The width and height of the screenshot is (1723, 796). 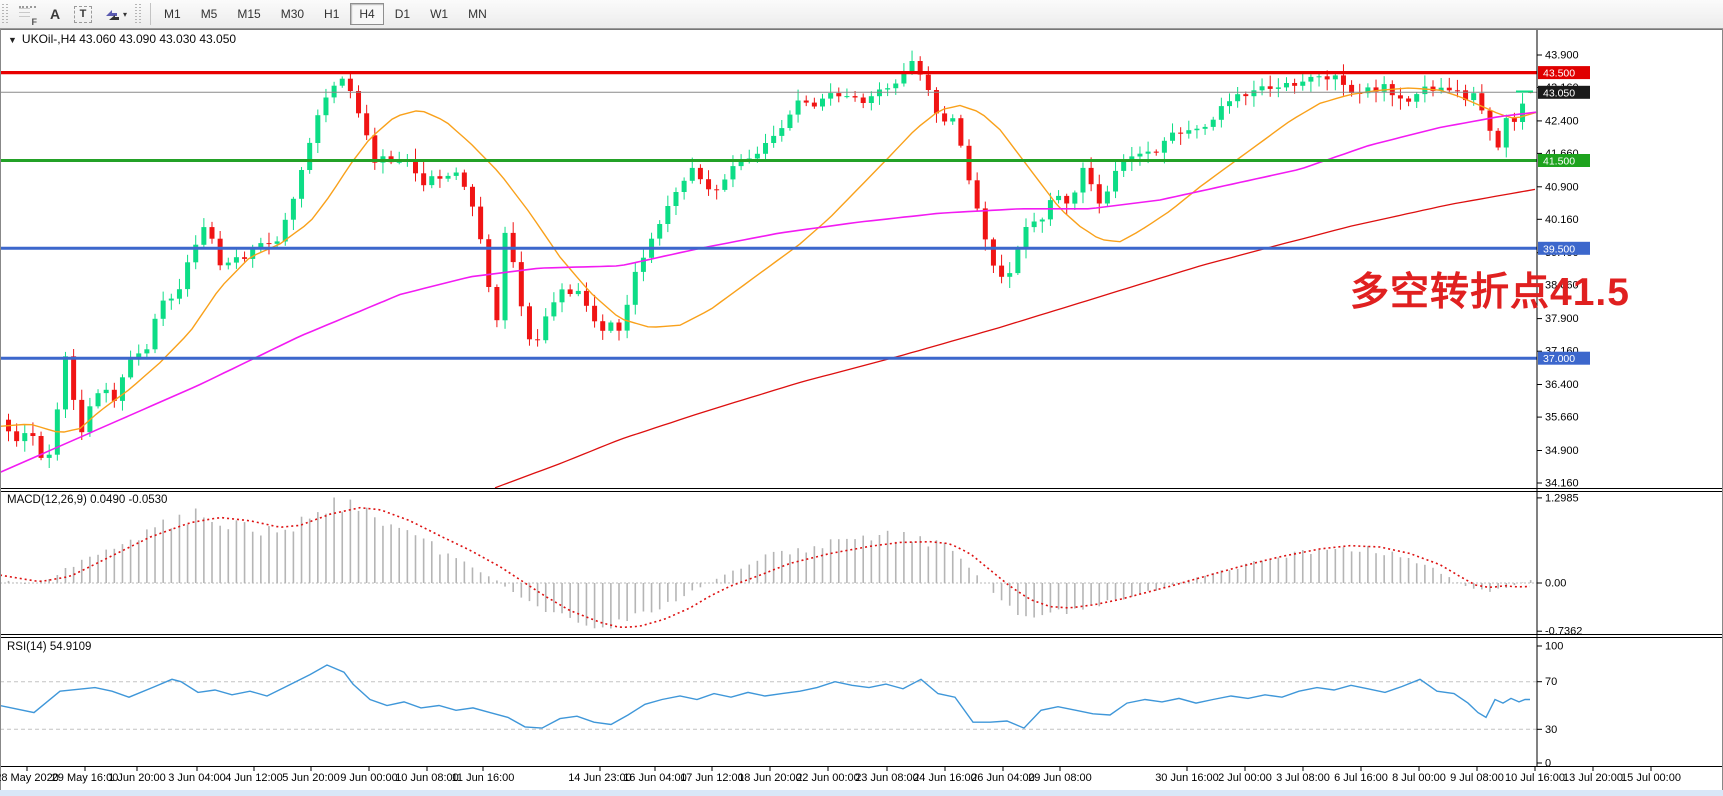 I want to click on price-tag-43.050: 43.050, so click(x=1564, y=92).